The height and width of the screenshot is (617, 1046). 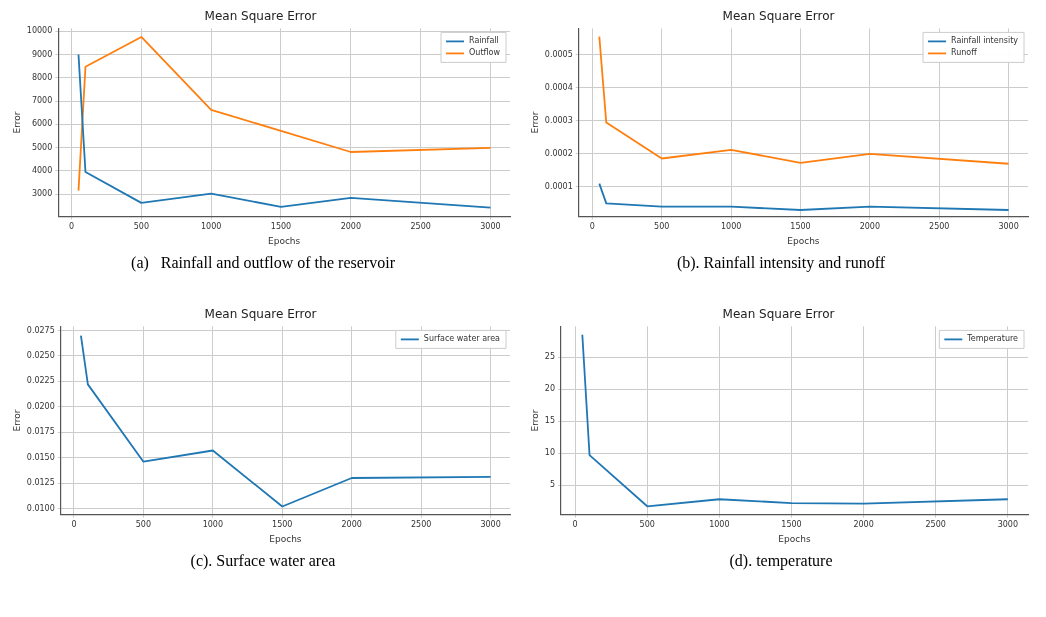 What do you see at coordinates (781, 263) in the screenshot?
I see `text: (b). Rainfall intensity and runoff` at bounding box center [781, 263].